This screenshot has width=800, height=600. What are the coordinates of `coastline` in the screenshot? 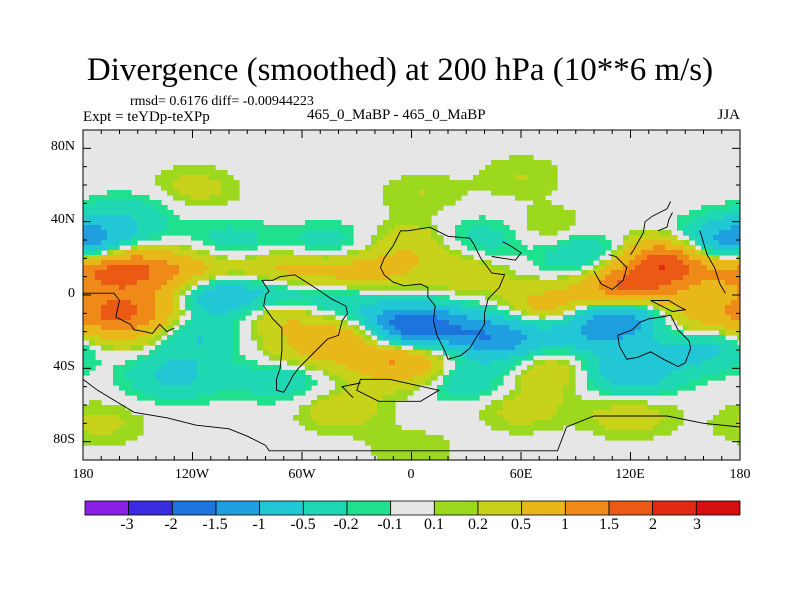 It's located at (712, 262).